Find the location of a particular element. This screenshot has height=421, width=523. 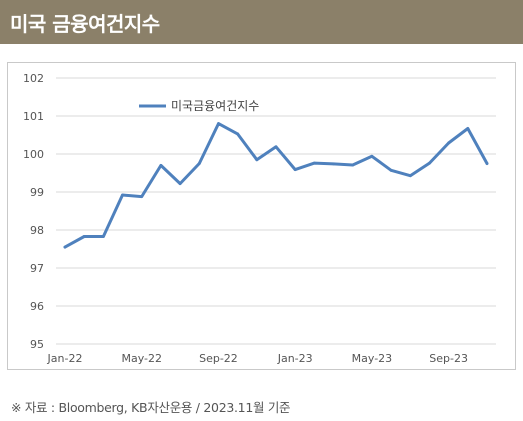

x-tick-label: May-22 is located at coordinates (141, 358).